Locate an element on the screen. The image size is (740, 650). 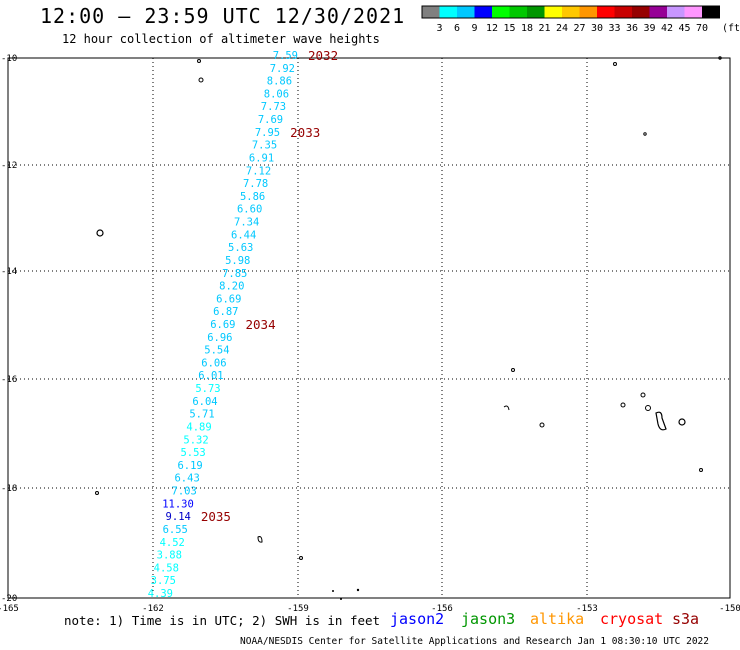
wave-height-value: 7.95 is located at coordinates (267, 133).